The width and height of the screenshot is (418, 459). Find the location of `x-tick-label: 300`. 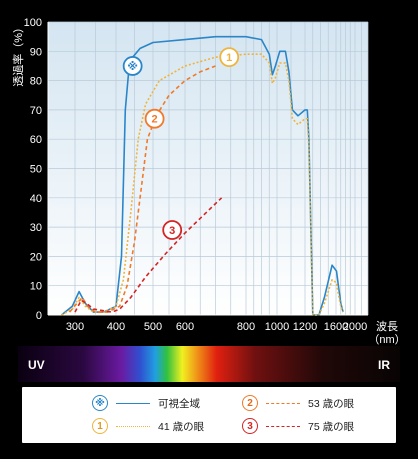

x-tick-label: 300 is located at coordinates (75, 327).